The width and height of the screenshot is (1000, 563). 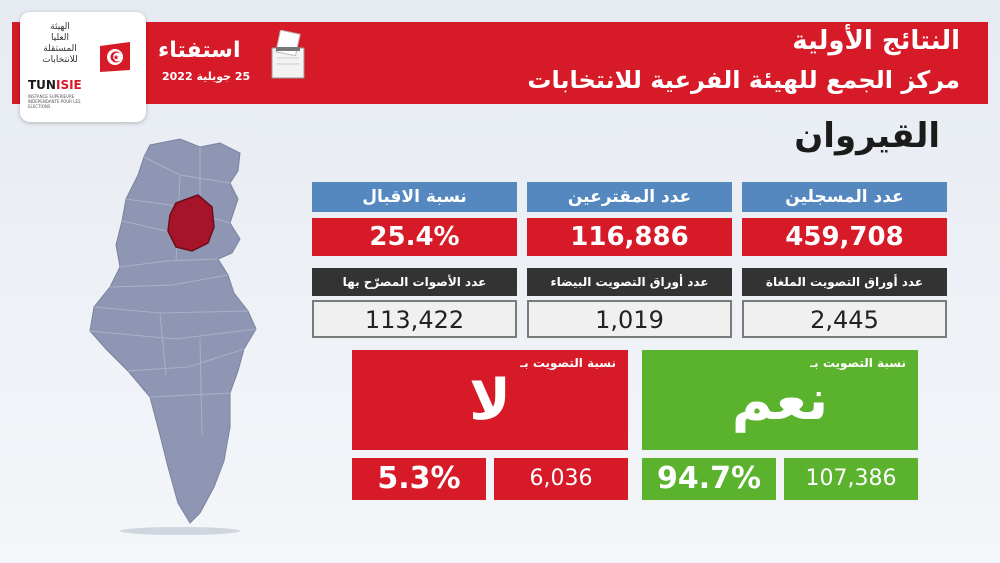 What do you see at coordinates (414, 282) in the screenshot?
I see `valid-votes-label: عدد الأصوات المصرّح بها` at bounding box center [414, 282].